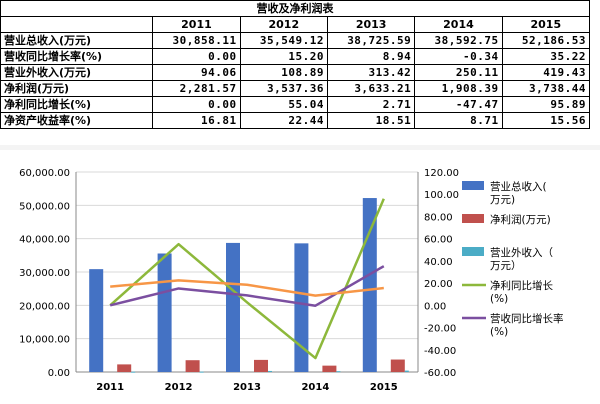  I want to click on right-axis-tick-label: 0.00, so click(435, 306).